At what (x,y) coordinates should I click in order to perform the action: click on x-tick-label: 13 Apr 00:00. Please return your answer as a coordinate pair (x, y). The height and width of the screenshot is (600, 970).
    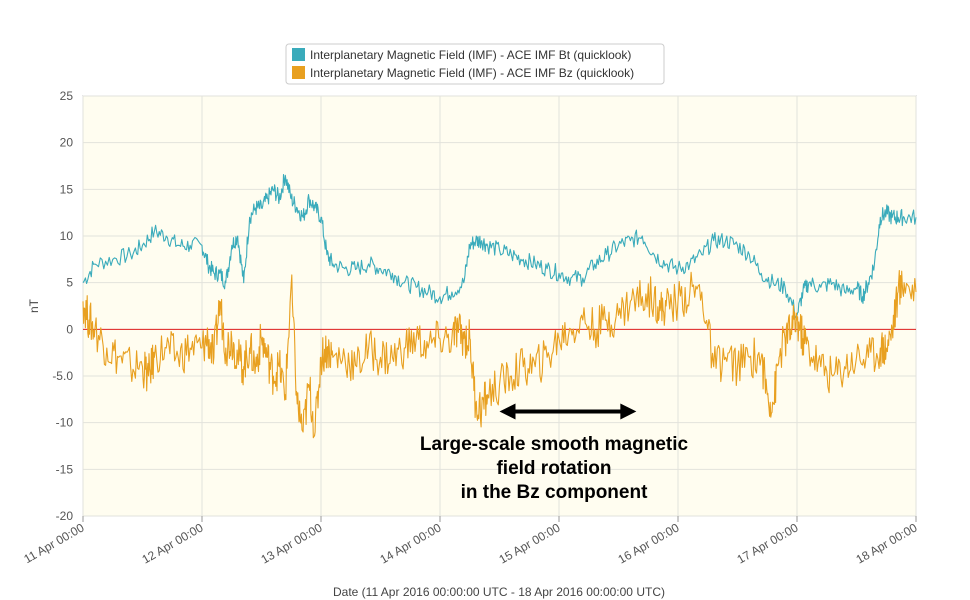
    Looking at the image, I should click on (292, 543).